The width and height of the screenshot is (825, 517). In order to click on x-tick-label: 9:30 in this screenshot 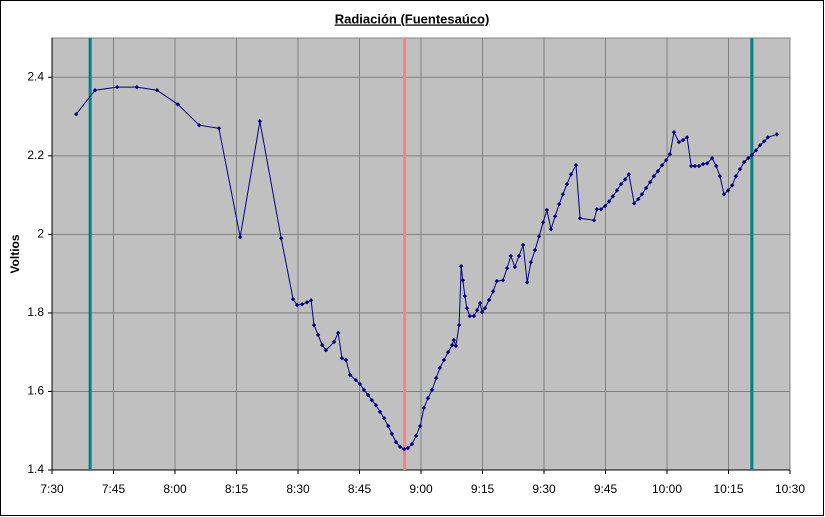, I will do `click(544, 489)`.